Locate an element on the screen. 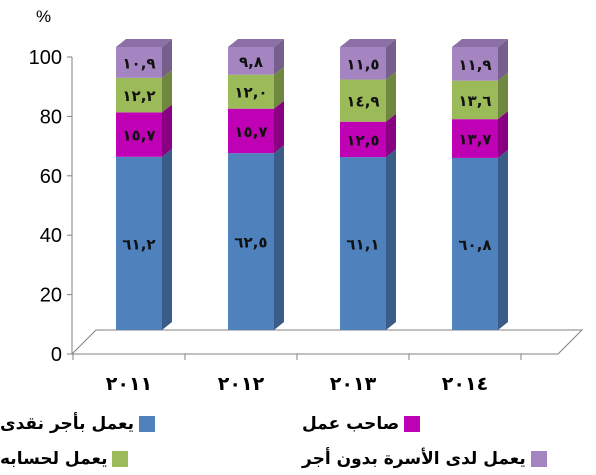 This screenshot has width=596, height=475. data-label: ٦٢,٥ is located at coordinates (250, 243).